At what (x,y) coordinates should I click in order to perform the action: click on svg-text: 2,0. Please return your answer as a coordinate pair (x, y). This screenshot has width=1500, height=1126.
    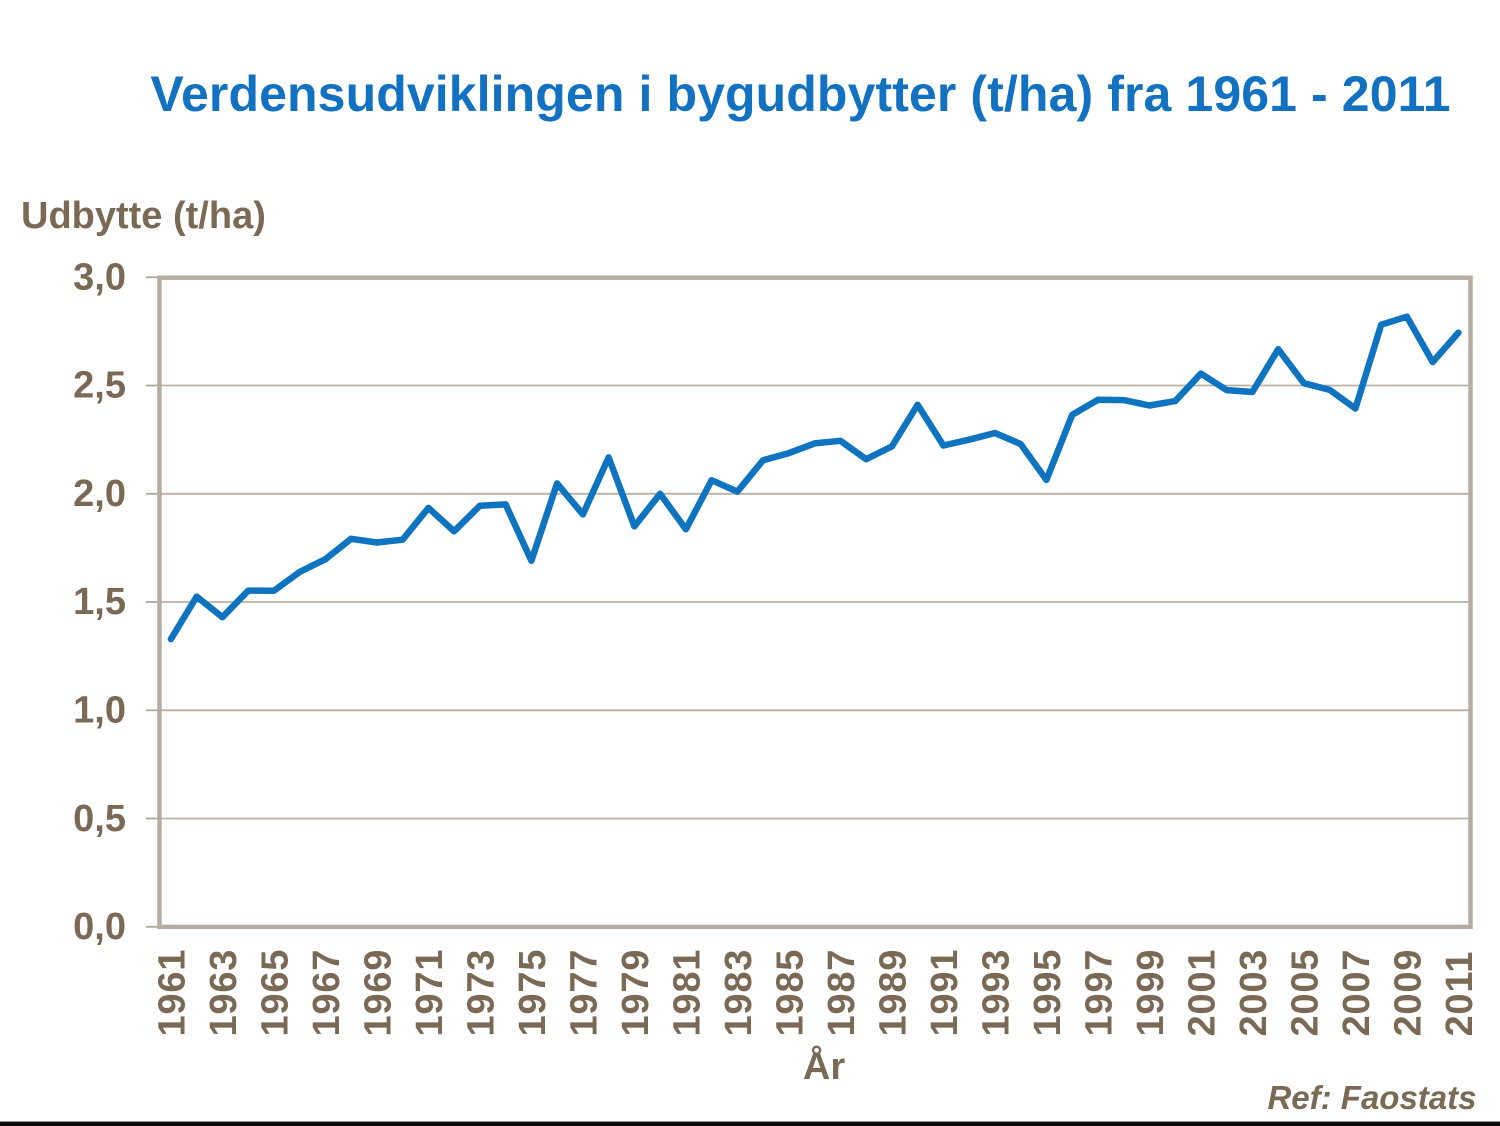
    Looking at the image, I should click on (99, 494).